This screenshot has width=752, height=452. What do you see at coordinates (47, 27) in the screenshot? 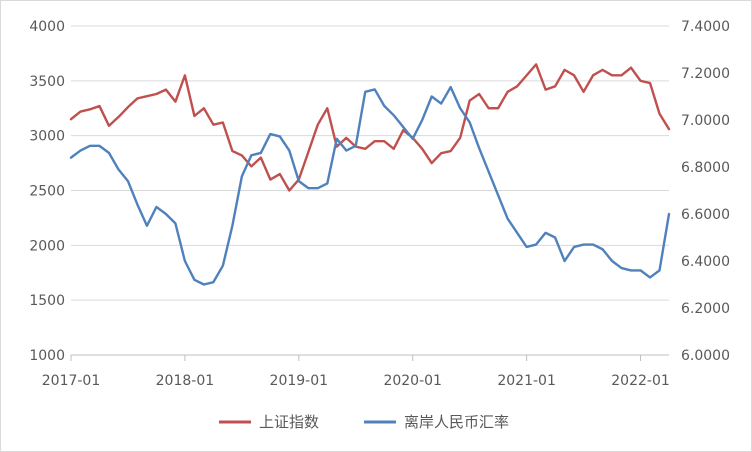
I see `left-axis-tick-label: 4000` at bounding box center [47, 27].